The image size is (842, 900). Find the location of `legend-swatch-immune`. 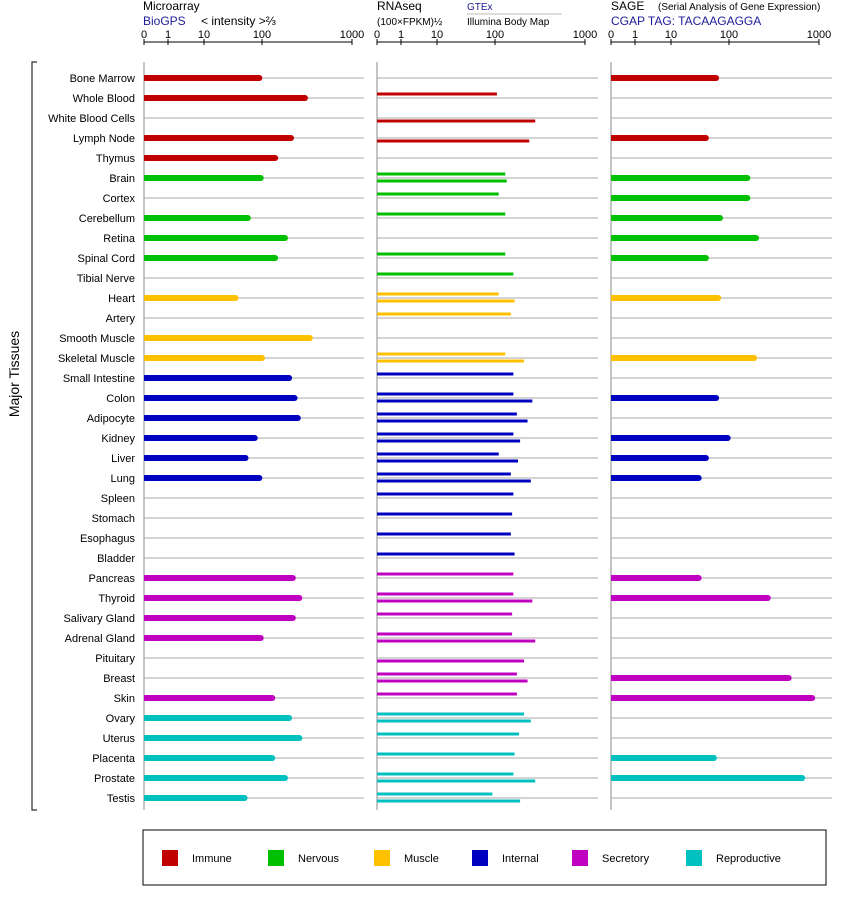

legend-swatch-immune is located at coordinates (170, 858).